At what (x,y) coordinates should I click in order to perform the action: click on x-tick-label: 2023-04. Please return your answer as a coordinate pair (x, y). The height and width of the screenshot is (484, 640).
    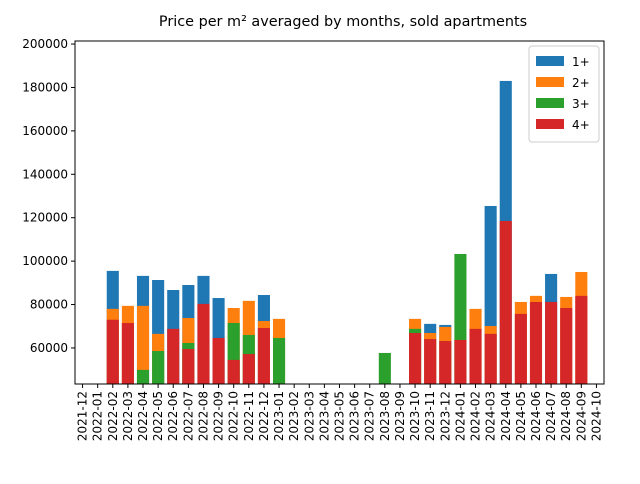
    Looking at the image, I should click on (324, 416).